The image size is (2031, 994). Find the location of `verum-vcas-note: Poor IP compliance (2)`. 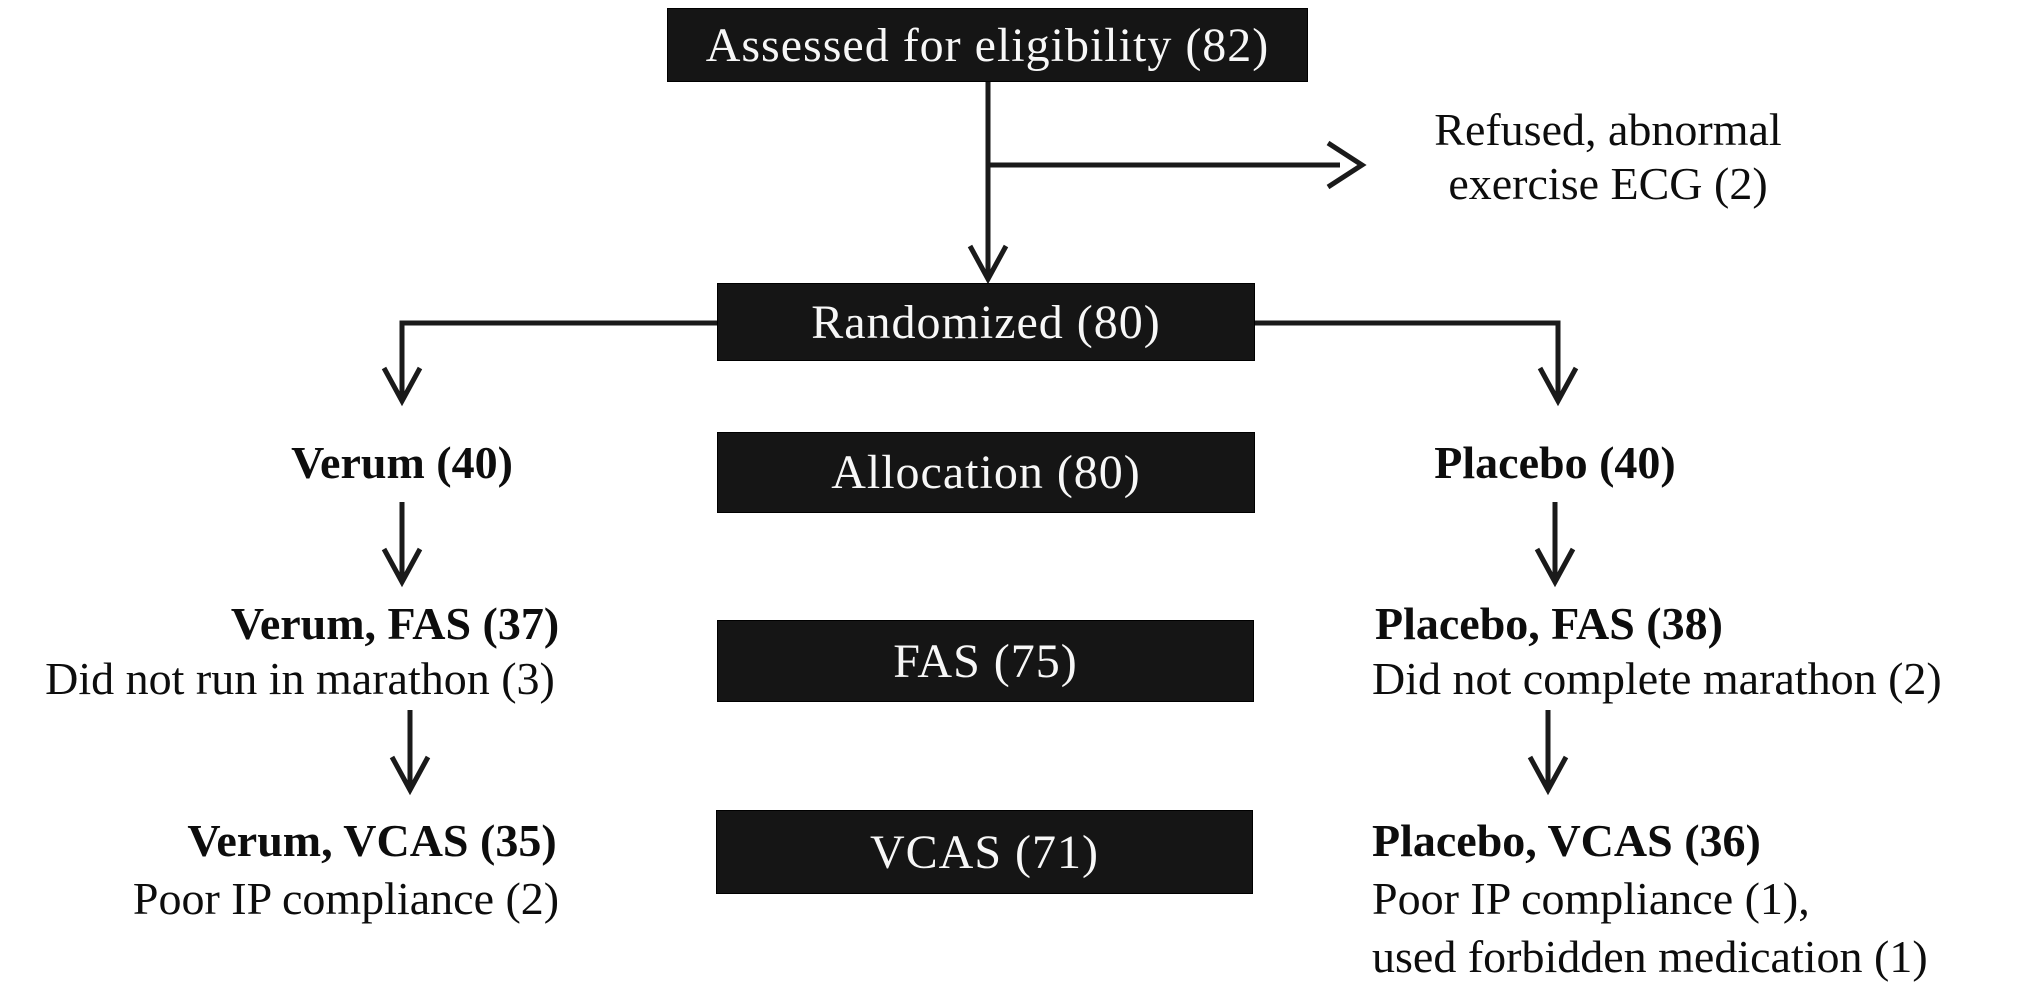

verum-vcas-note: Poor IP compliance (2) is located at coordinates (346, 898).